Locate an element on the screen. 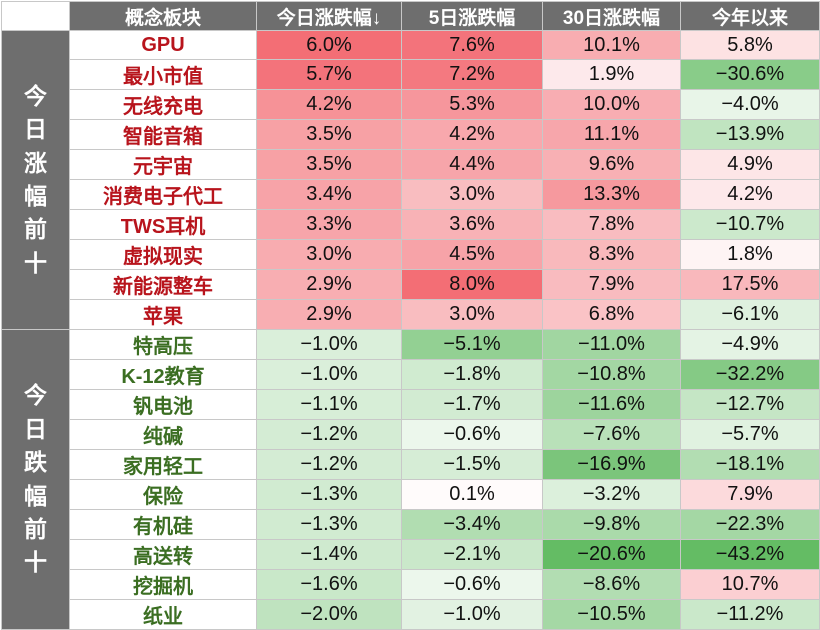 This screenshot has width=820, height=630. value-cell-30day: −7.6% is located at coordinates (611, 434).